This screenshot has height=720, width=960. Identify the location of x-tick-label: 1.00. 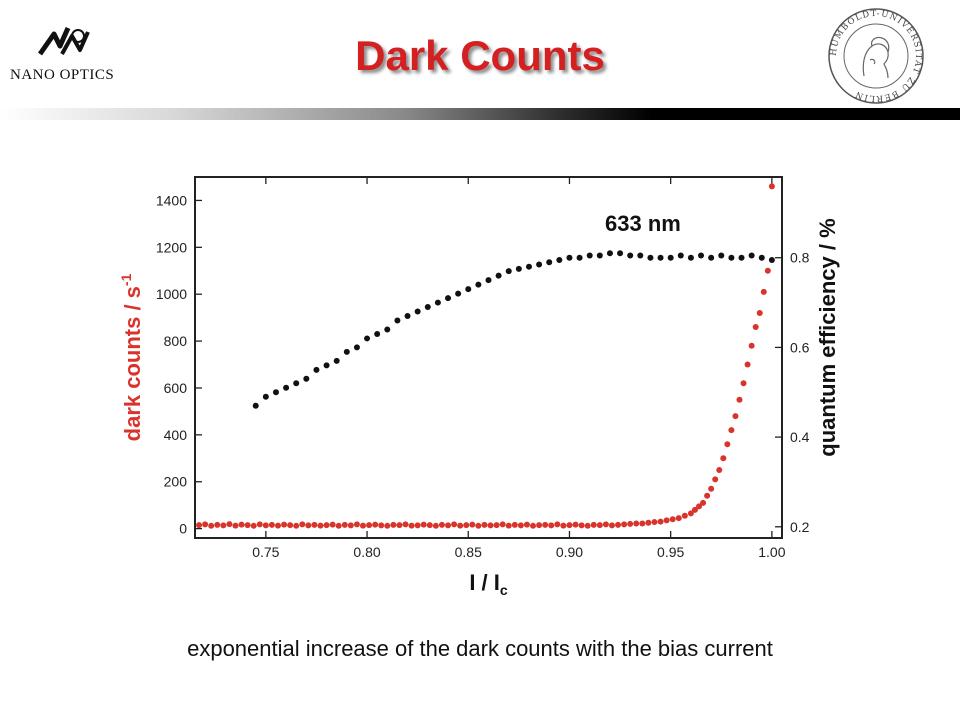
(771, 552).